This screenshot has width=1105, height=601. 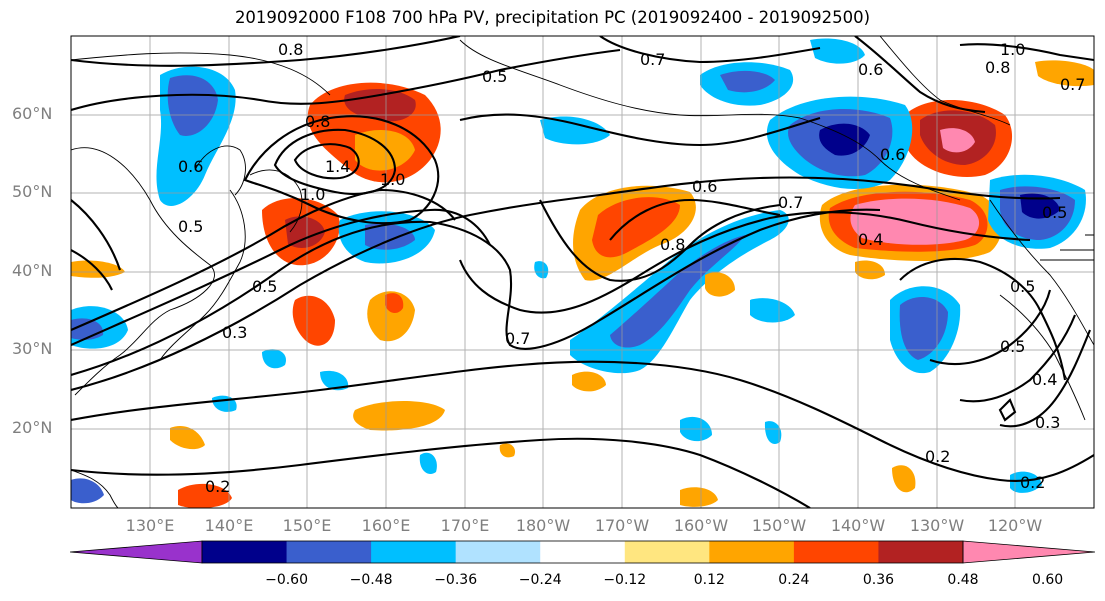 What do you see at coordinates (305, 232) in the screenshot?
I see `shade-japan-darkred` at bounding box center [305, 232].